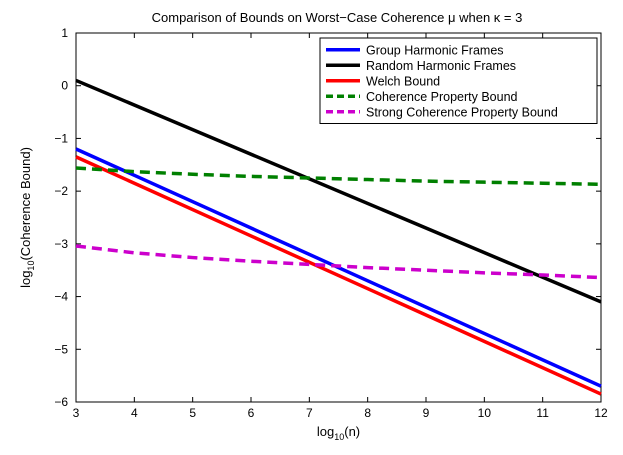 This screenshot has height=455, width=623. What do you see at coordinates (601, 413) in the screenshot?
I see `x-tick-label: 12` at bounding box center [601, 413].